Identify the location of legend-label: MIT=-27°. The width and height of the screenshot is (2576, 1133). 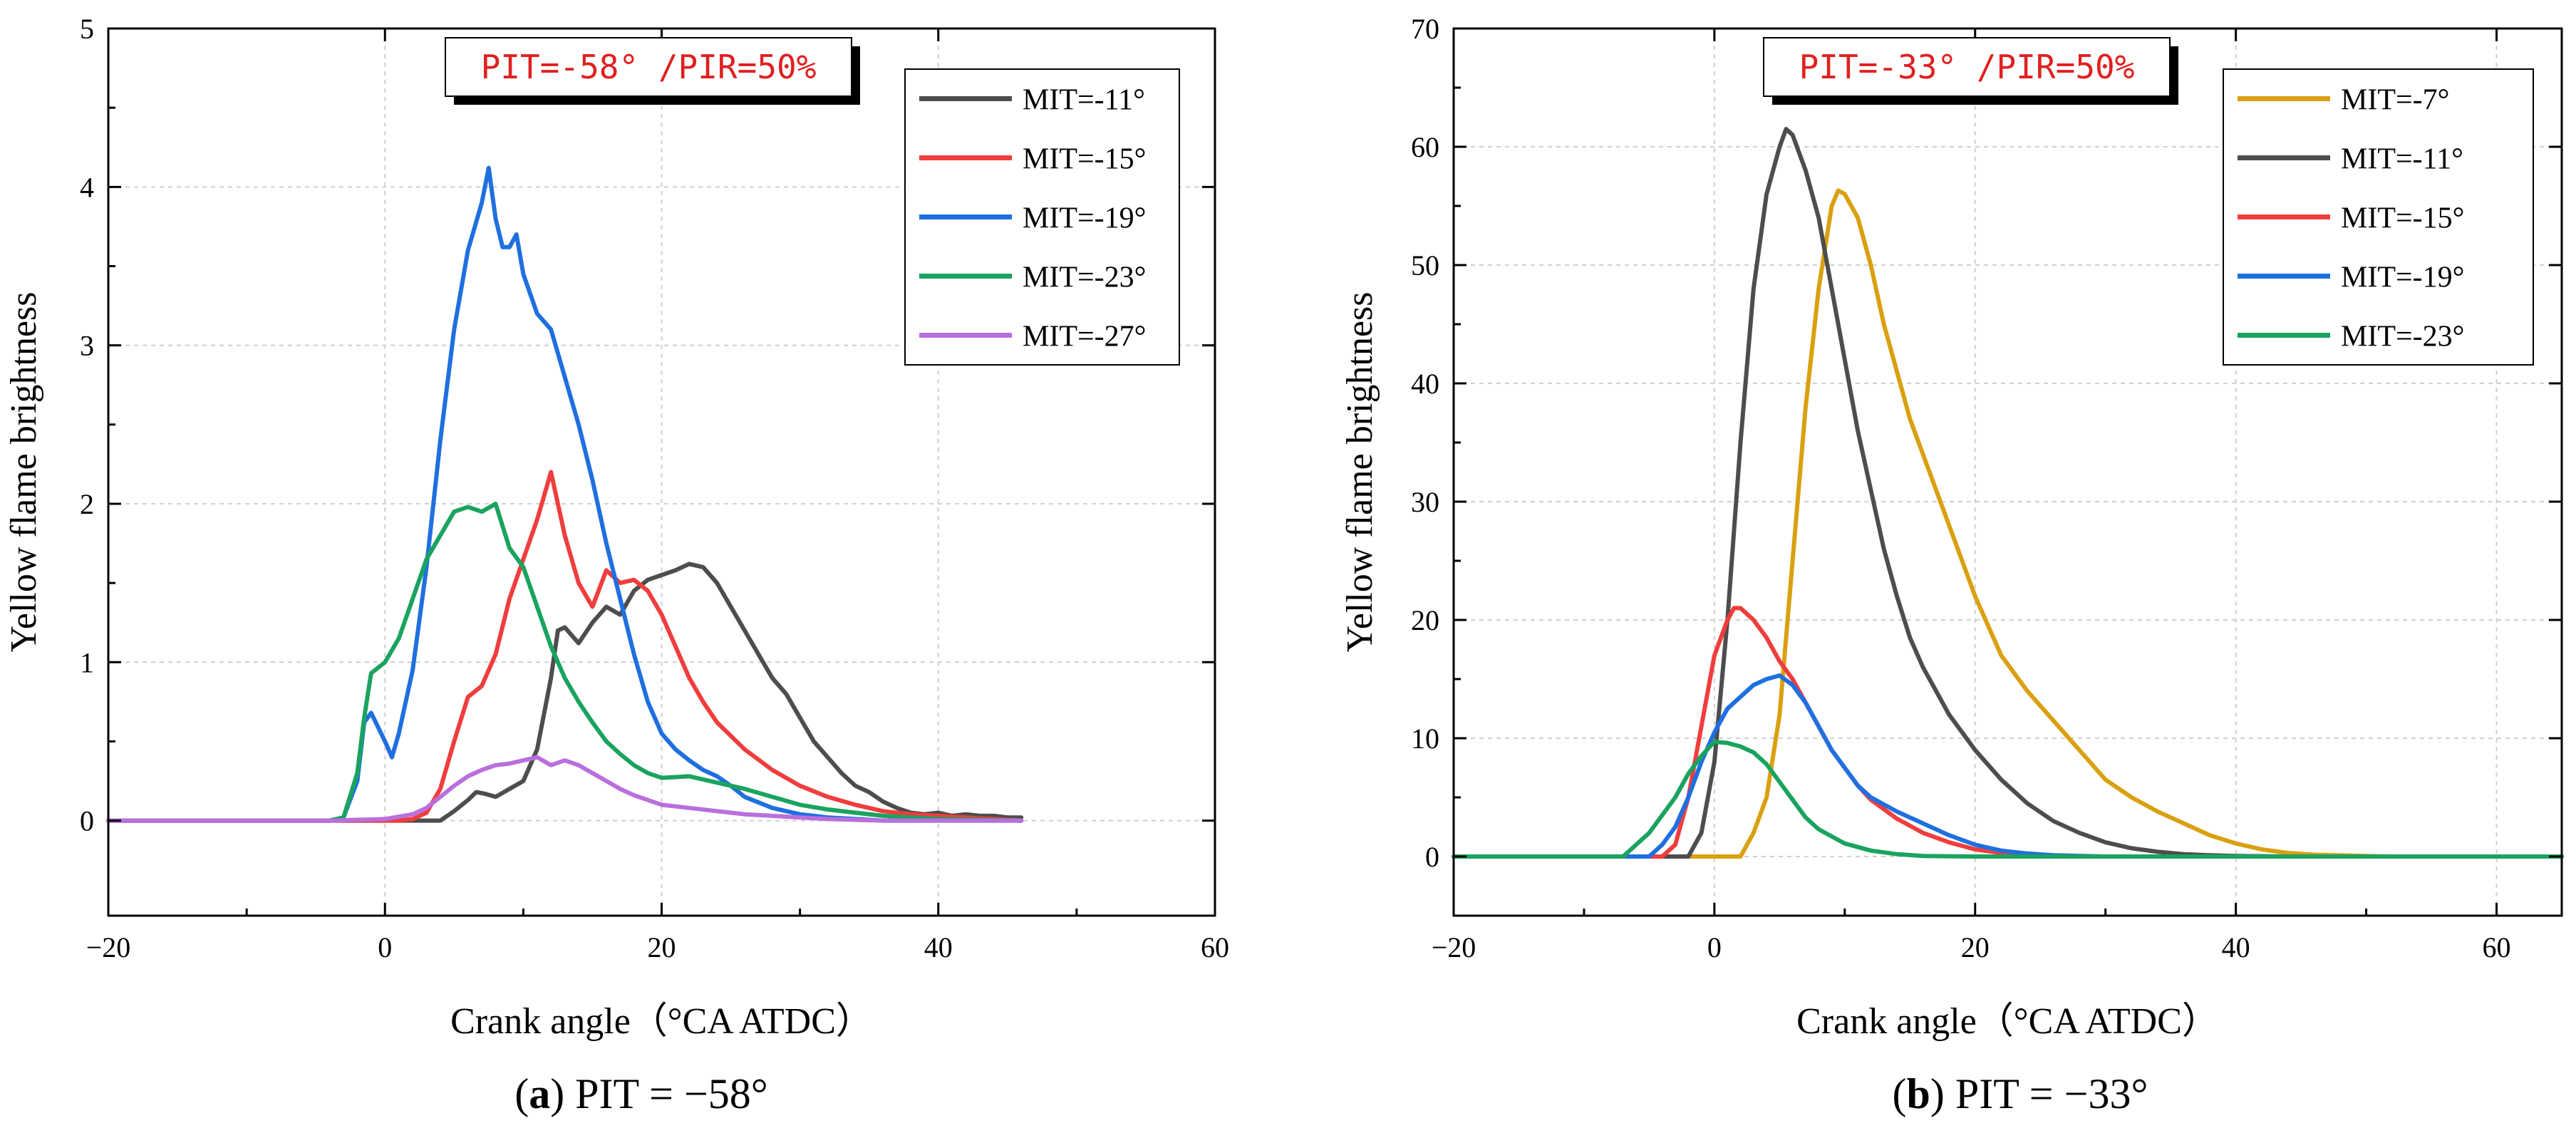
(1085, 337).